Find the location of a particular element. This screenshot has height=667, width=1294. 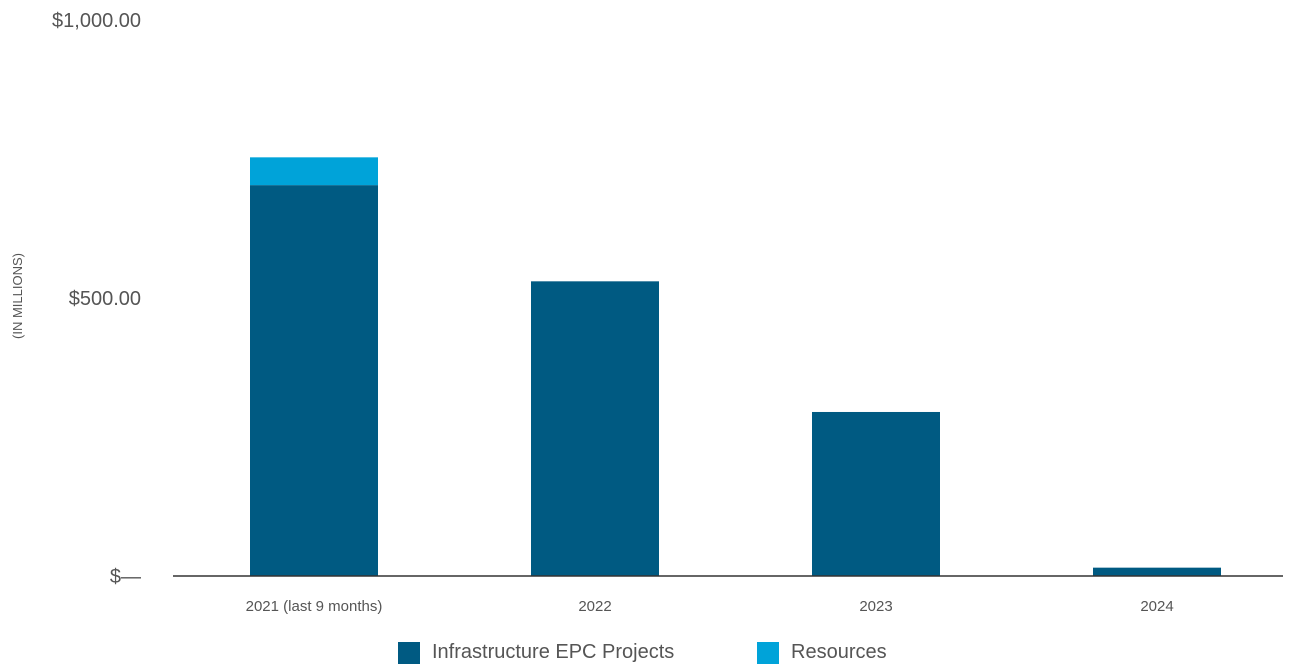

y-tick-label: $500.00 is located at coordinates (105, 299).